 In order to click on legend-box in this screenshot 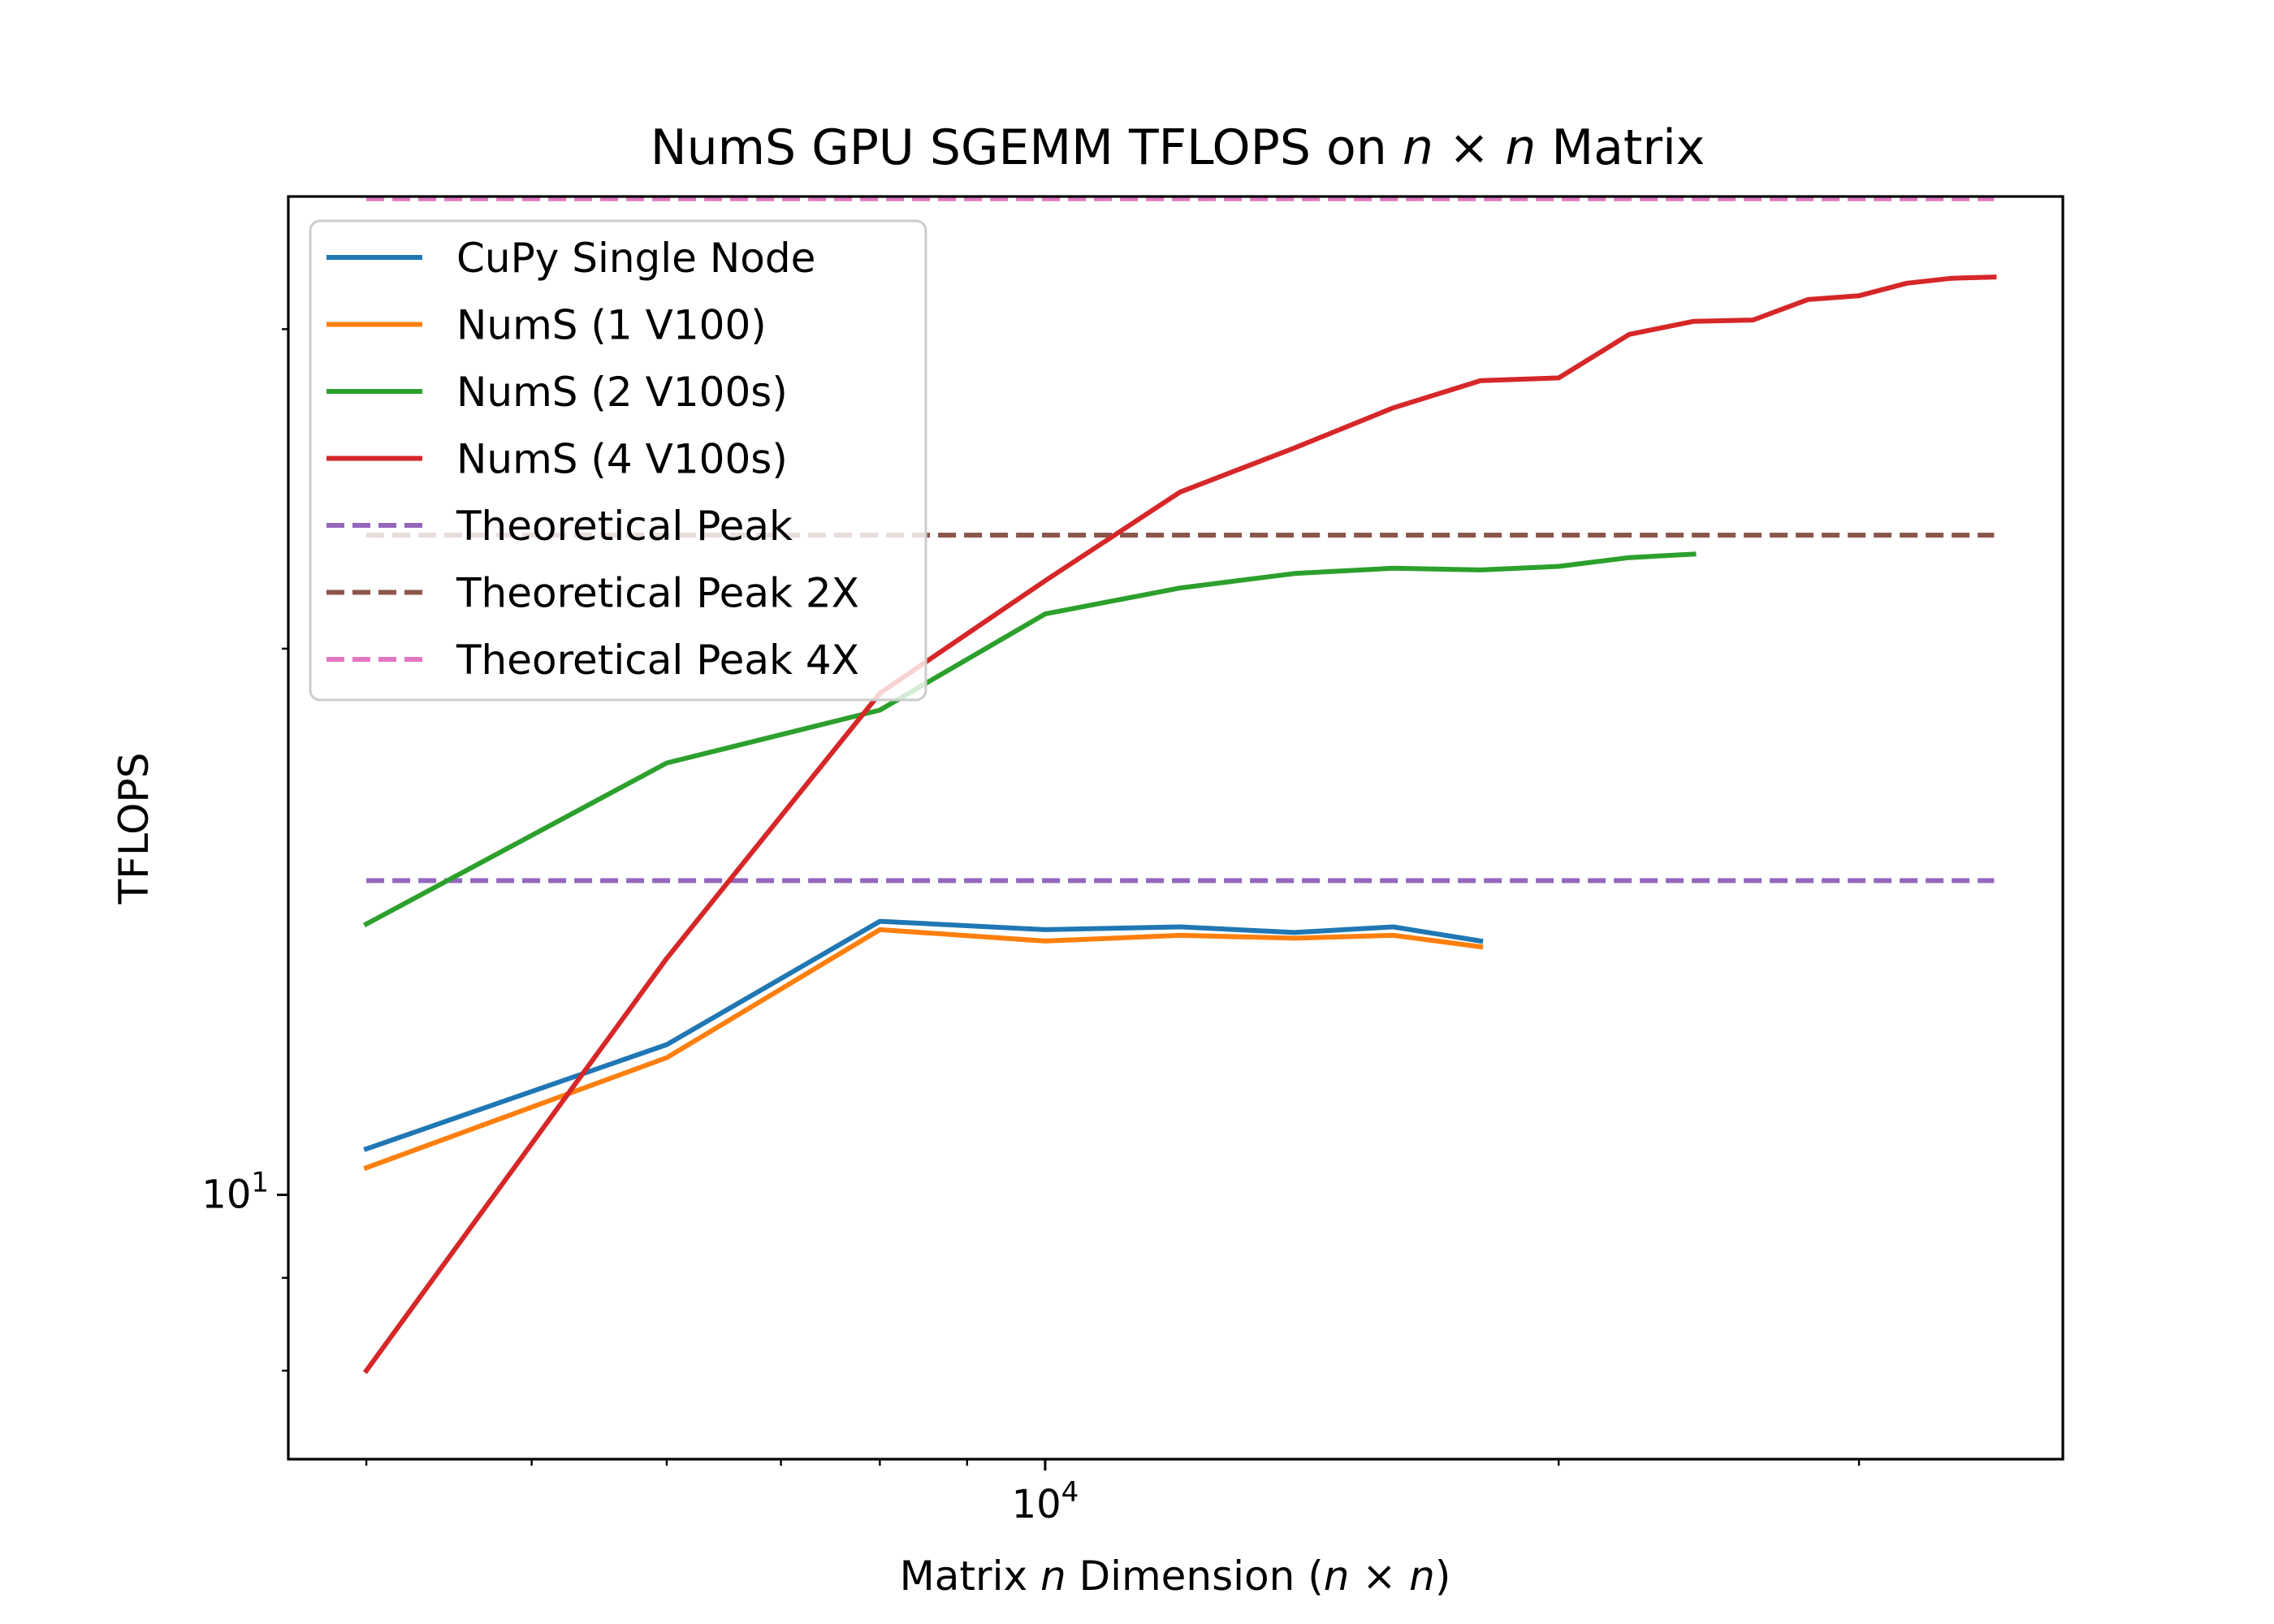, I will do `click(618, 461)`.